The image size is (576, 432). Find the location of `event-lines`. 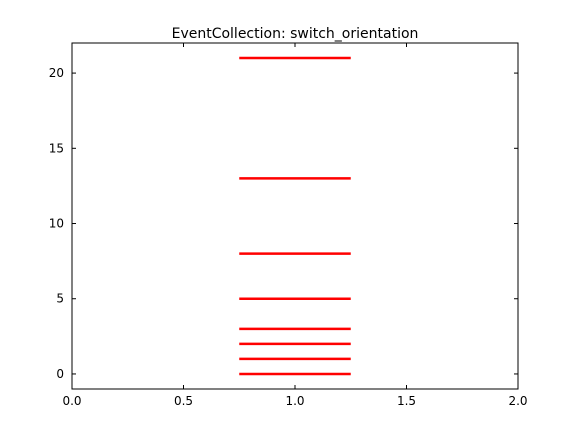

event-lines is located at coordinates (295, 216).